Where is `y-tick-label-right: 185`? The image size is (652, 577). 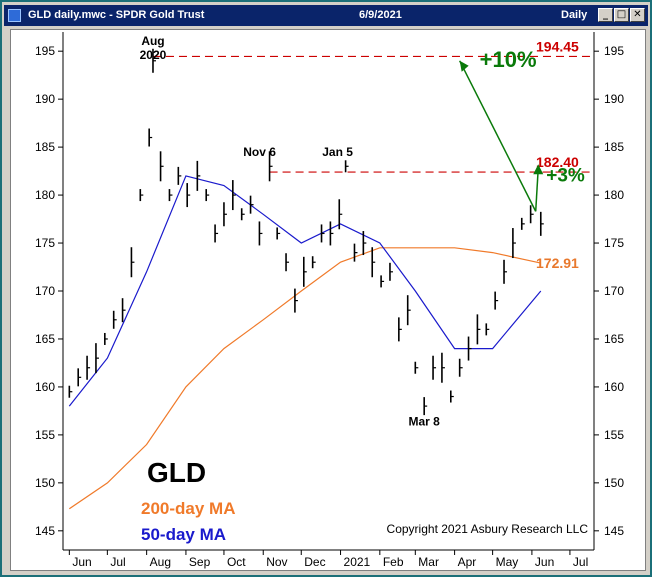
y-tick-label-right: 185 is located at coordinates (614, 147).